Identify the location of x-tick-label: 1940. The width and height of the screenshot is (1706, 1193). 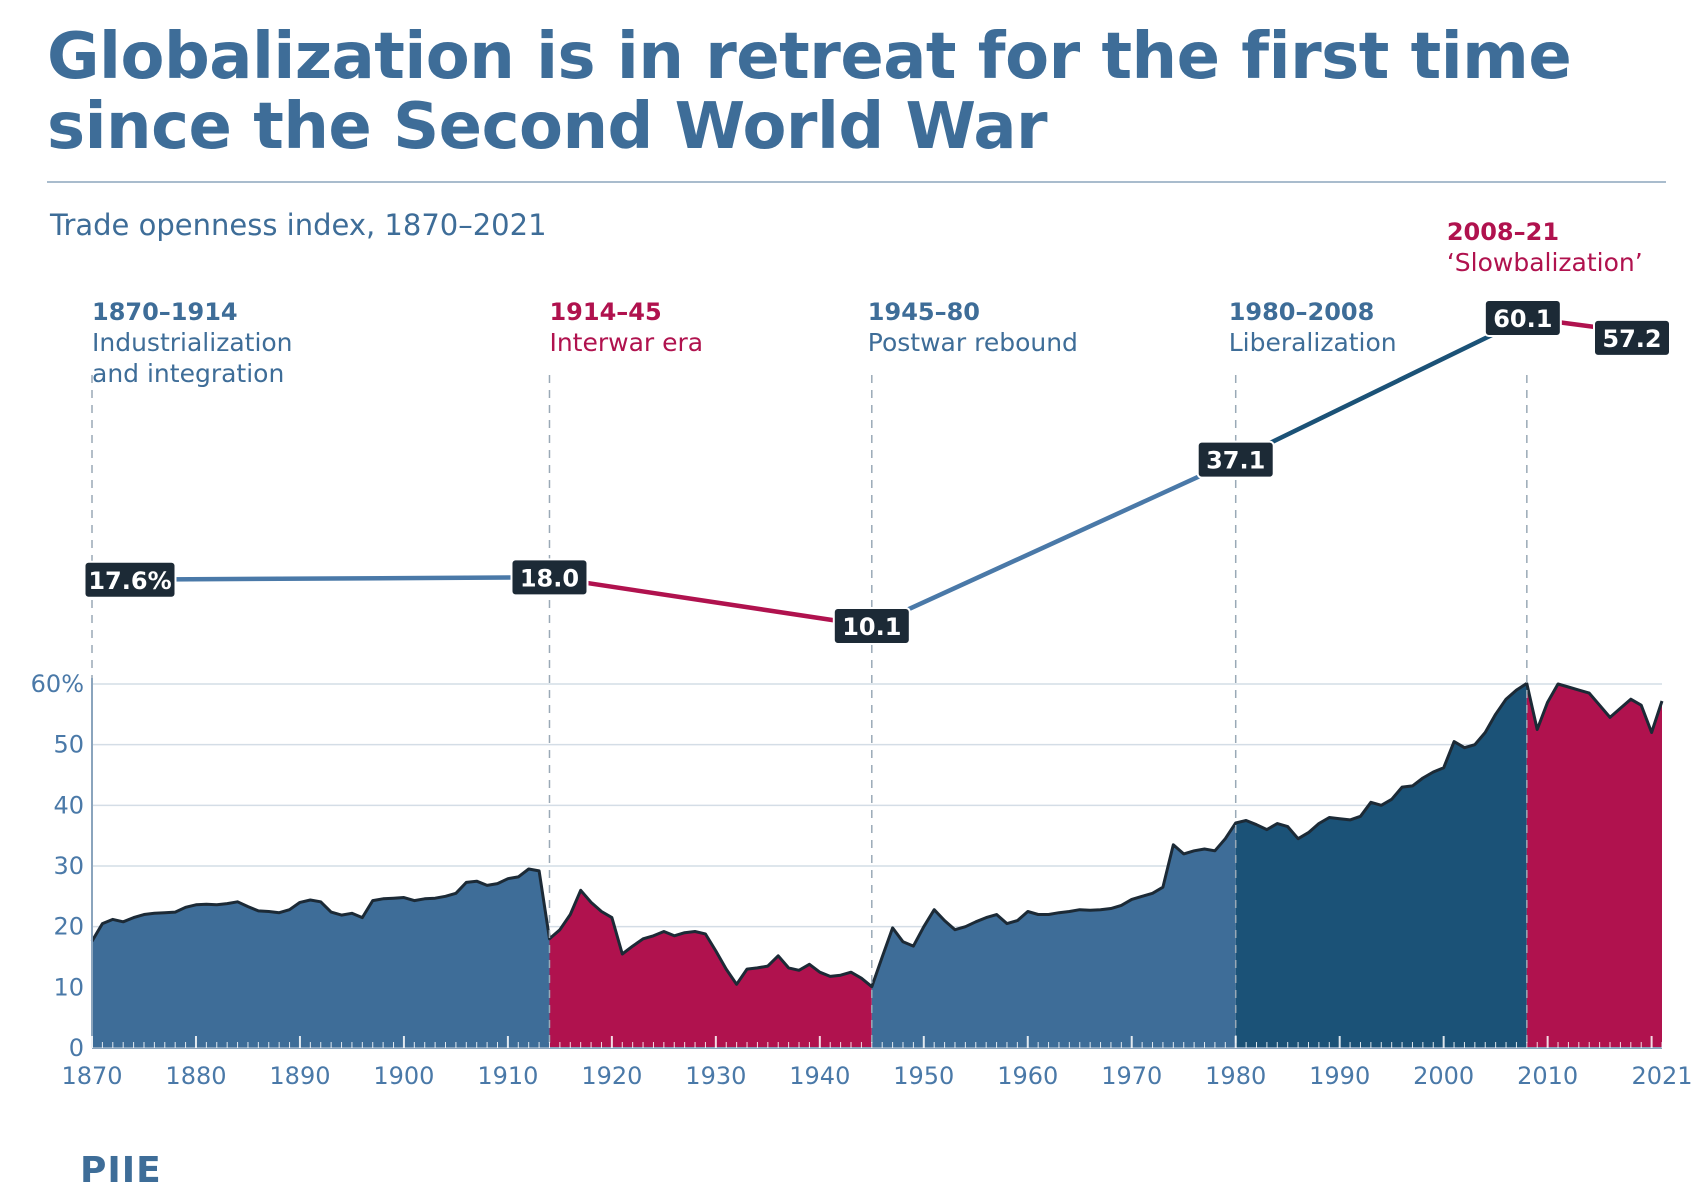
(819, 1076).